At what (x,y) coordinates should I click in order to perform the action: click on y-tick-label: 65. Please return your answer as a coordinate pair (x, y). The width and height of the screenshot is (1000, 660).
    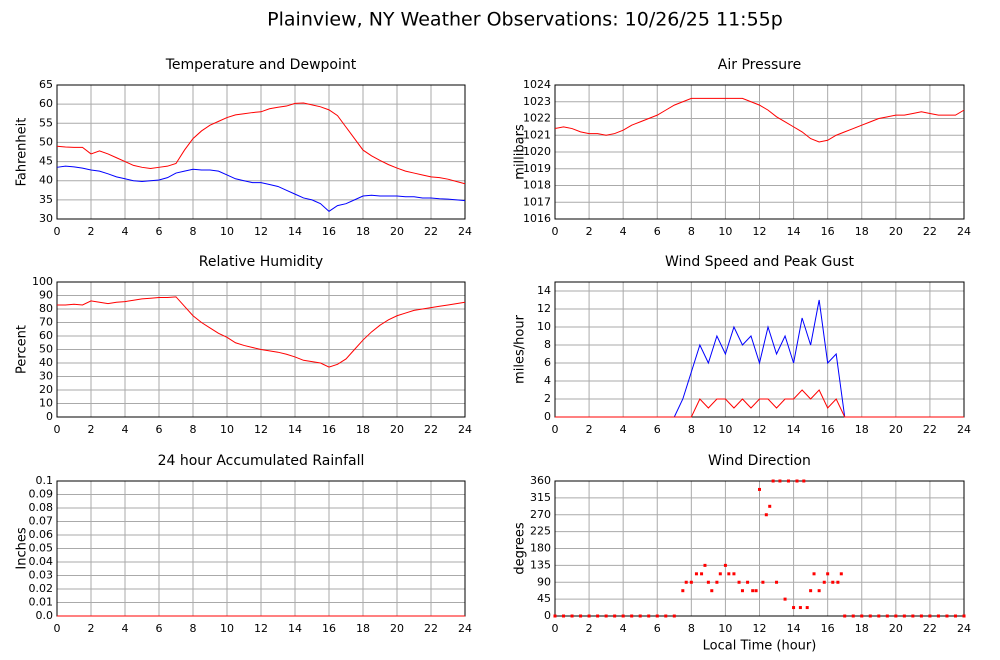
    Looking at the image, I should click on (46, 84).